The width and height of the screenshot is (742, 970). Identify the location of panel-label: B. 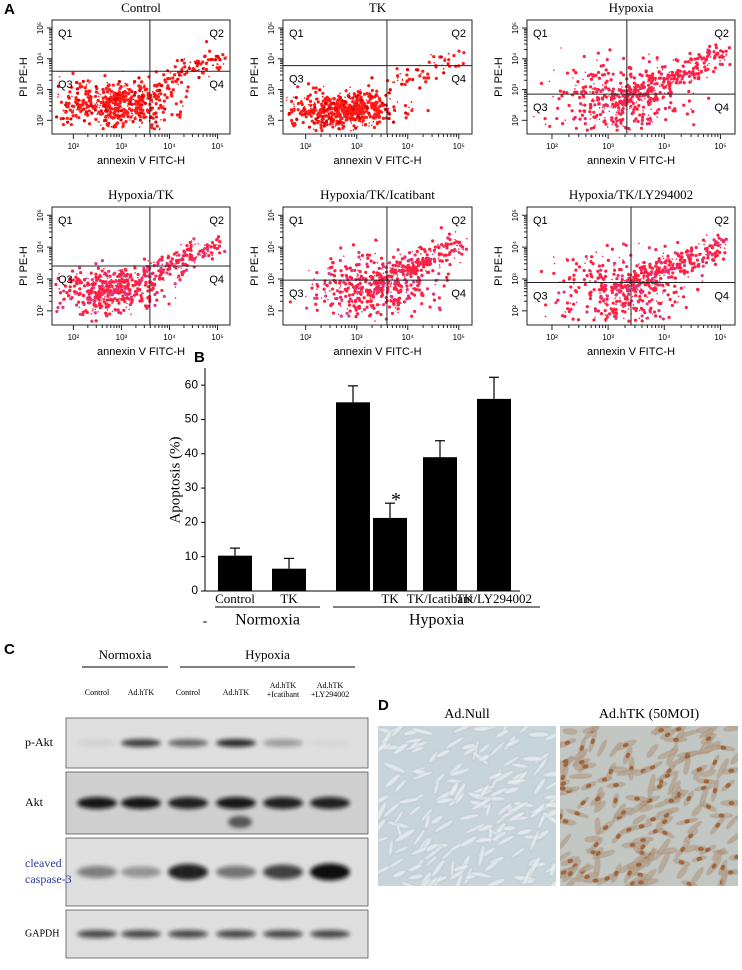
(199, 357).